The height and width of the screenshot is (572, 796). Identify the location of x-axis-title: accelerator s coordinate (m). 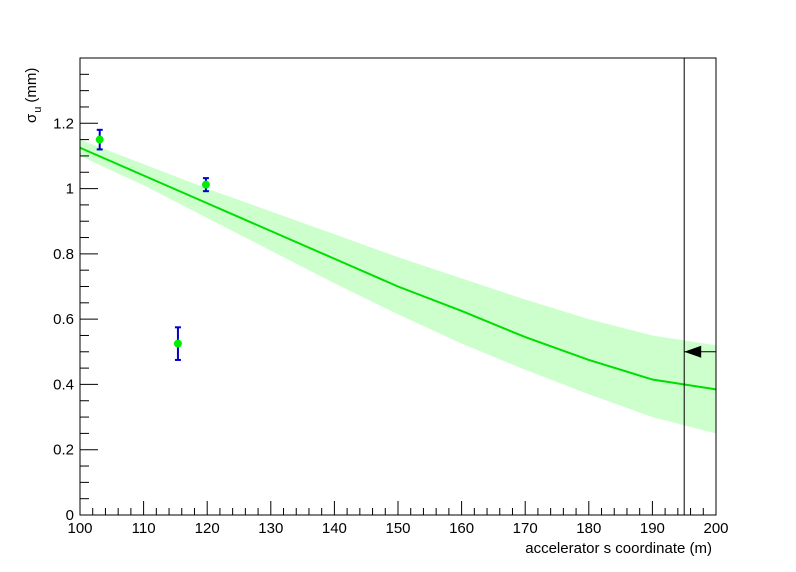
(618, 548).